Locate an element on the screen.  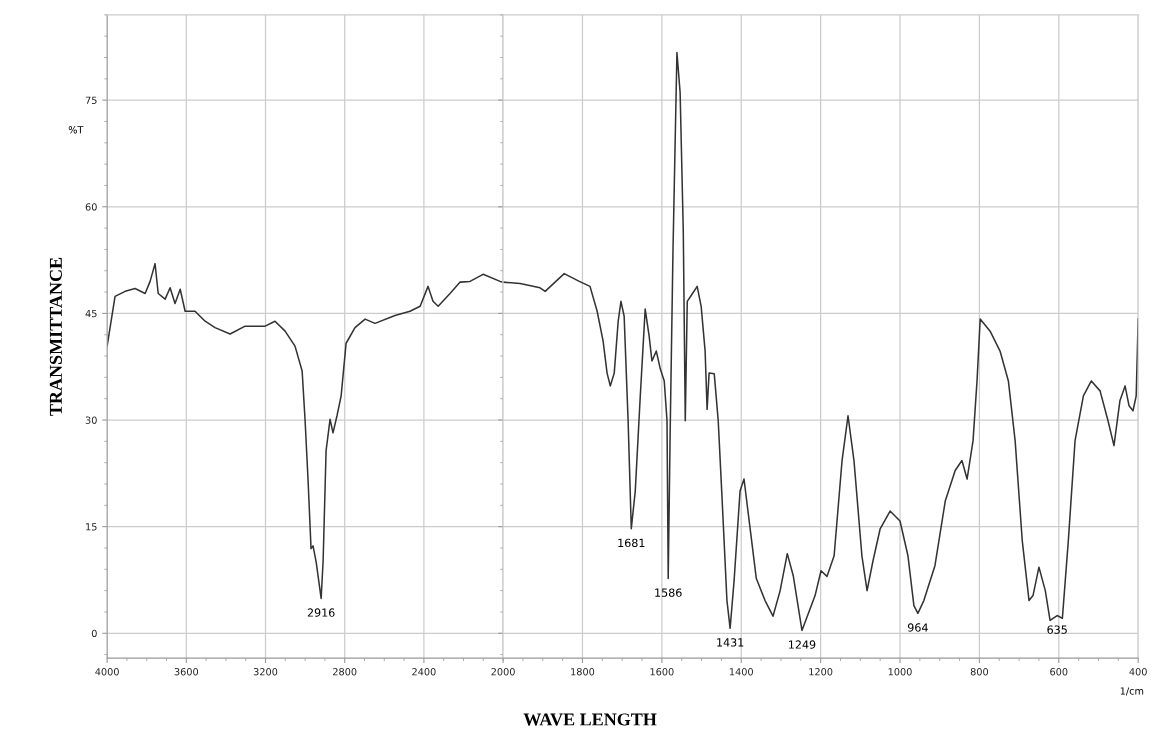
x-tick-label: 3200 is located at coordinates (265, 672).